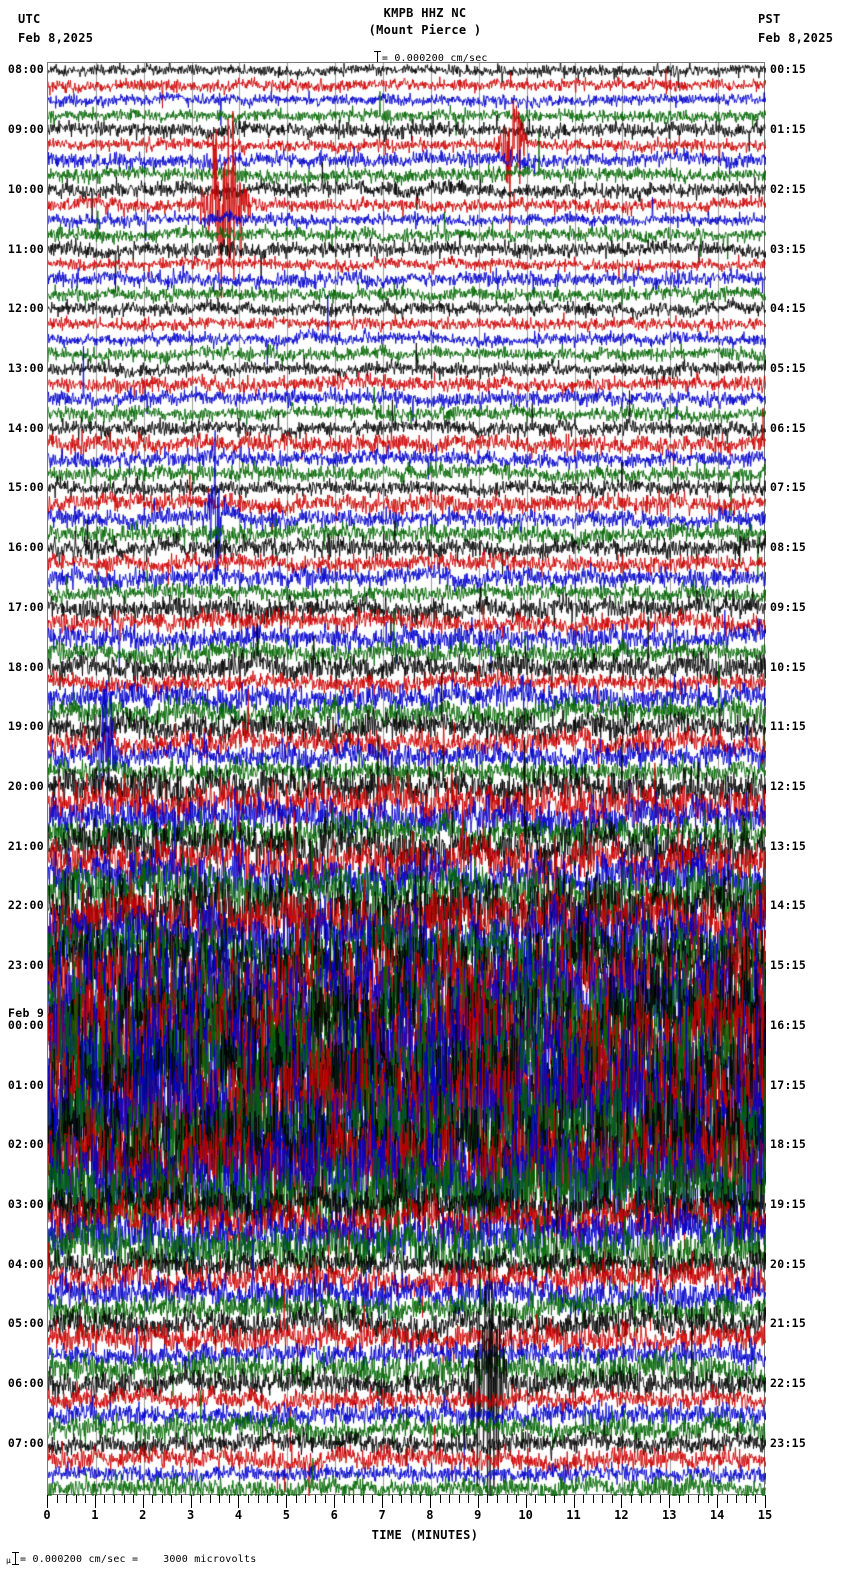 The height and width of the screenshot is (1584, 850). I want to click on axis-tick-label: 4, so click(238, 1515).